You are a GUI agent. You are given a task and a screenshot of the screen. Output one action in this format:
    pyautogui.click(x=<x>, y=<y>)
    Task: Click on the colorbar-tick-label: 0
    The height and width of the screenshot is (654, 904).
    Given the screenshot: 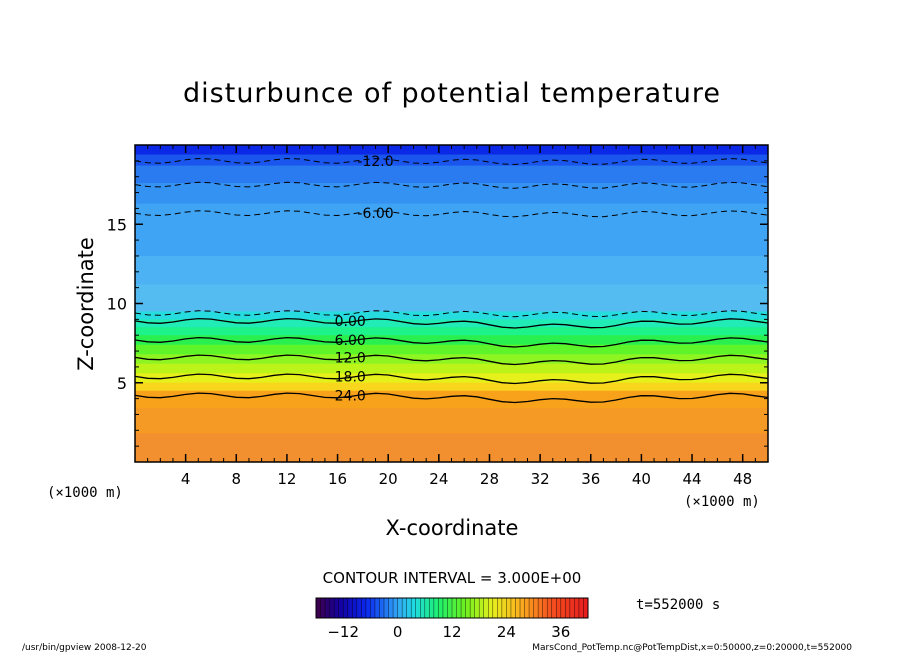 What is the action you would take?
    pyautogui.click(x=398, y=632)
    